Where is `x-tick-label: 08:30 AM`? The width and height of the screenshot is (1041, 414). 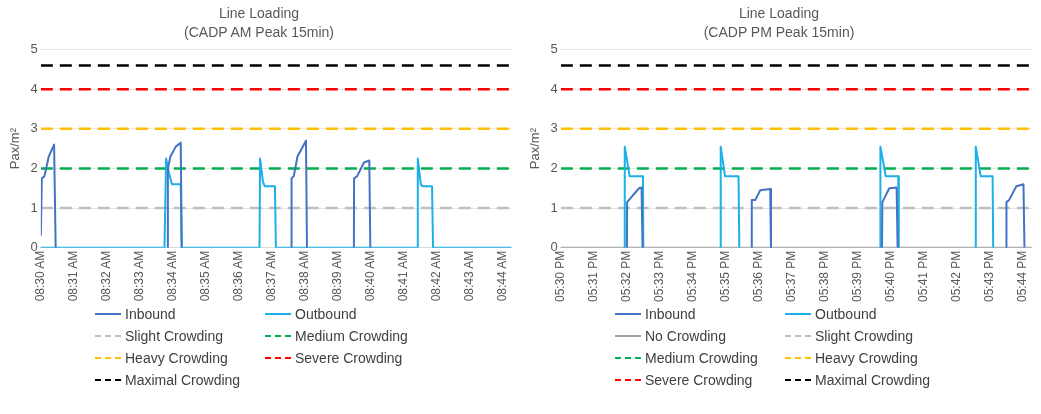
x-tick-label: 08:30 AM is located at coordinates (40, 276).